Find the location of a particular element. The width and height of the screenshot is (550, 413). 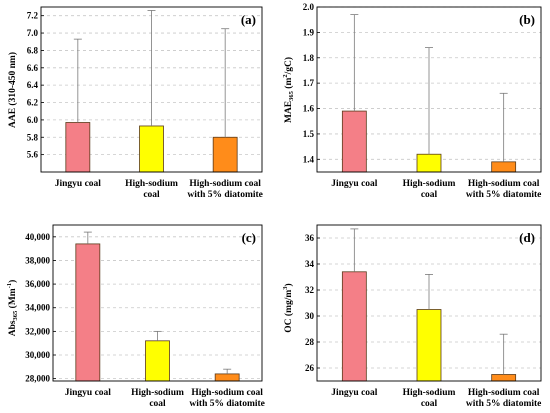

y-axis-label-c: Abs365 (Mm-1) is located at coordinates (12, 308).